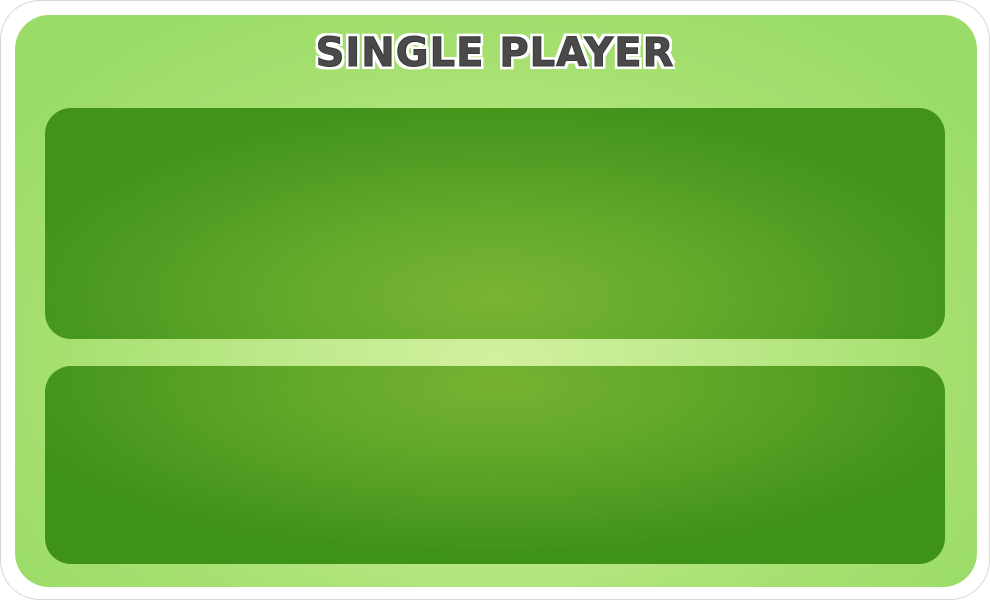 The width and height of the screenshot is (990, 600). What do you see at coordinates (495, 53) in the screenshot?
I see `menu-title: SINGLE PLAYER` at bounding box center [495, 53].